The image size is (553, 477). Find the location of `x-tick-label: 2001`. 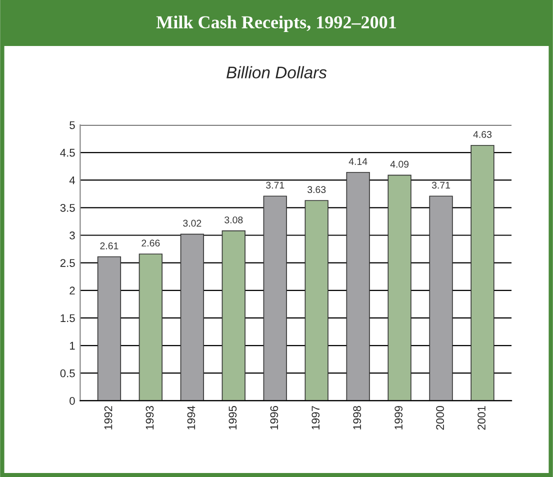

x-tick-label: 2001 is located at coordinates (482, 418).